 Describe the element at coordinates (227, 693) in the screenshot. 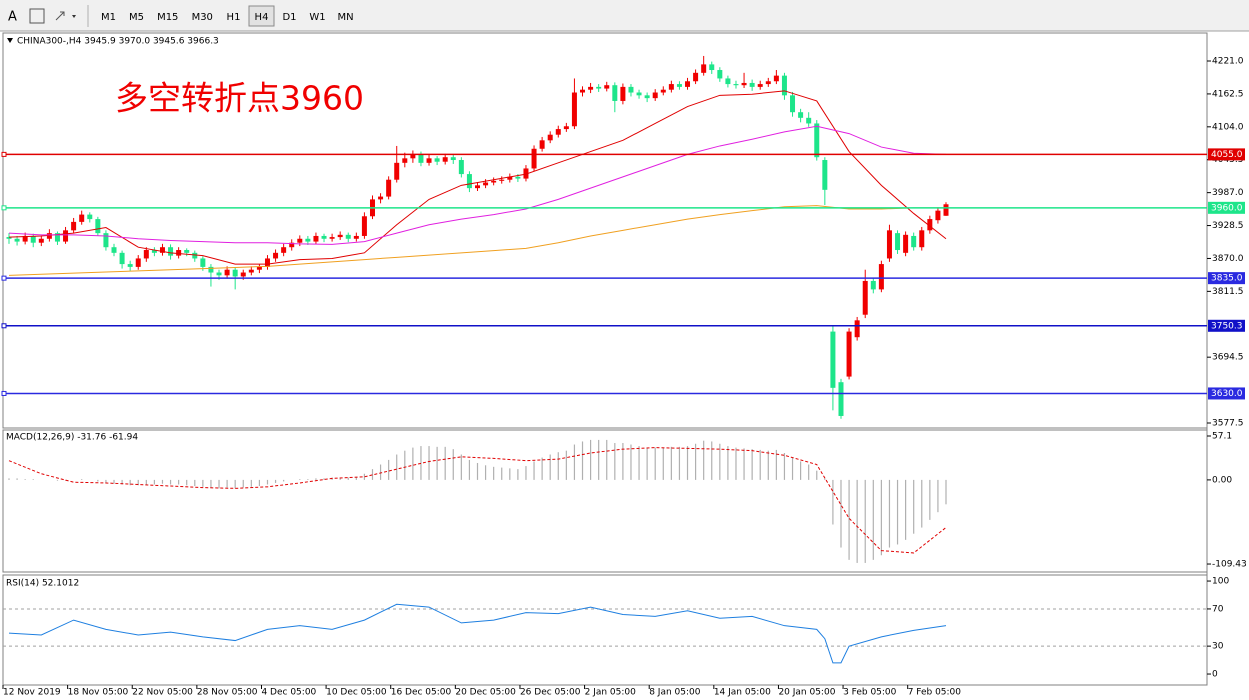

I see `x-tick-label: 28 Nov 05:00` at that location.